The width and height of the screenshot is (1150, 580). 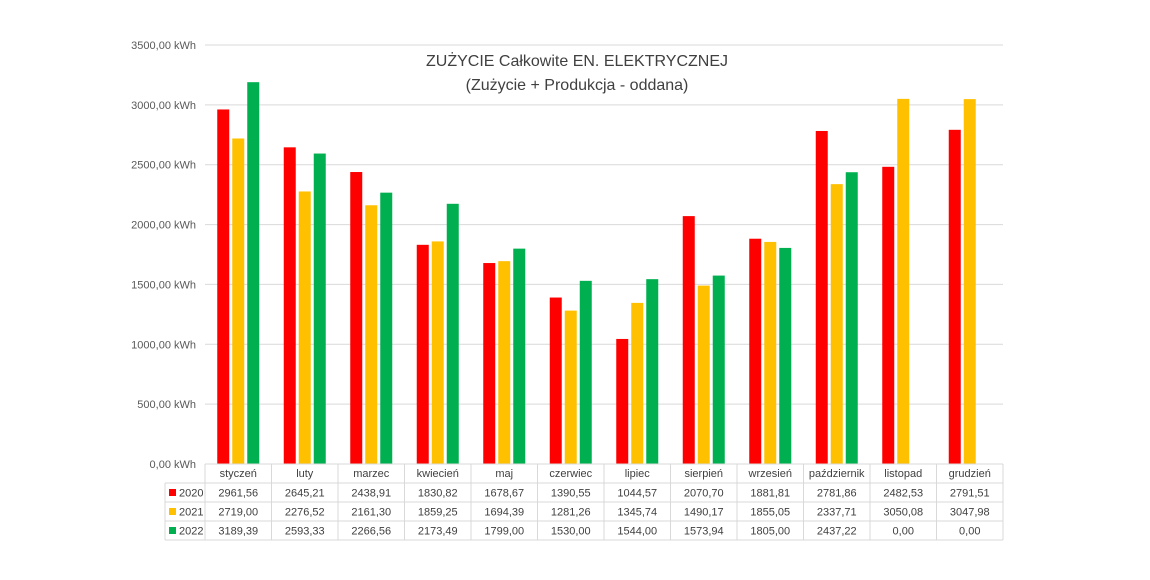 I want to click on data-label: 1678,67, so click(x=504, y=494).